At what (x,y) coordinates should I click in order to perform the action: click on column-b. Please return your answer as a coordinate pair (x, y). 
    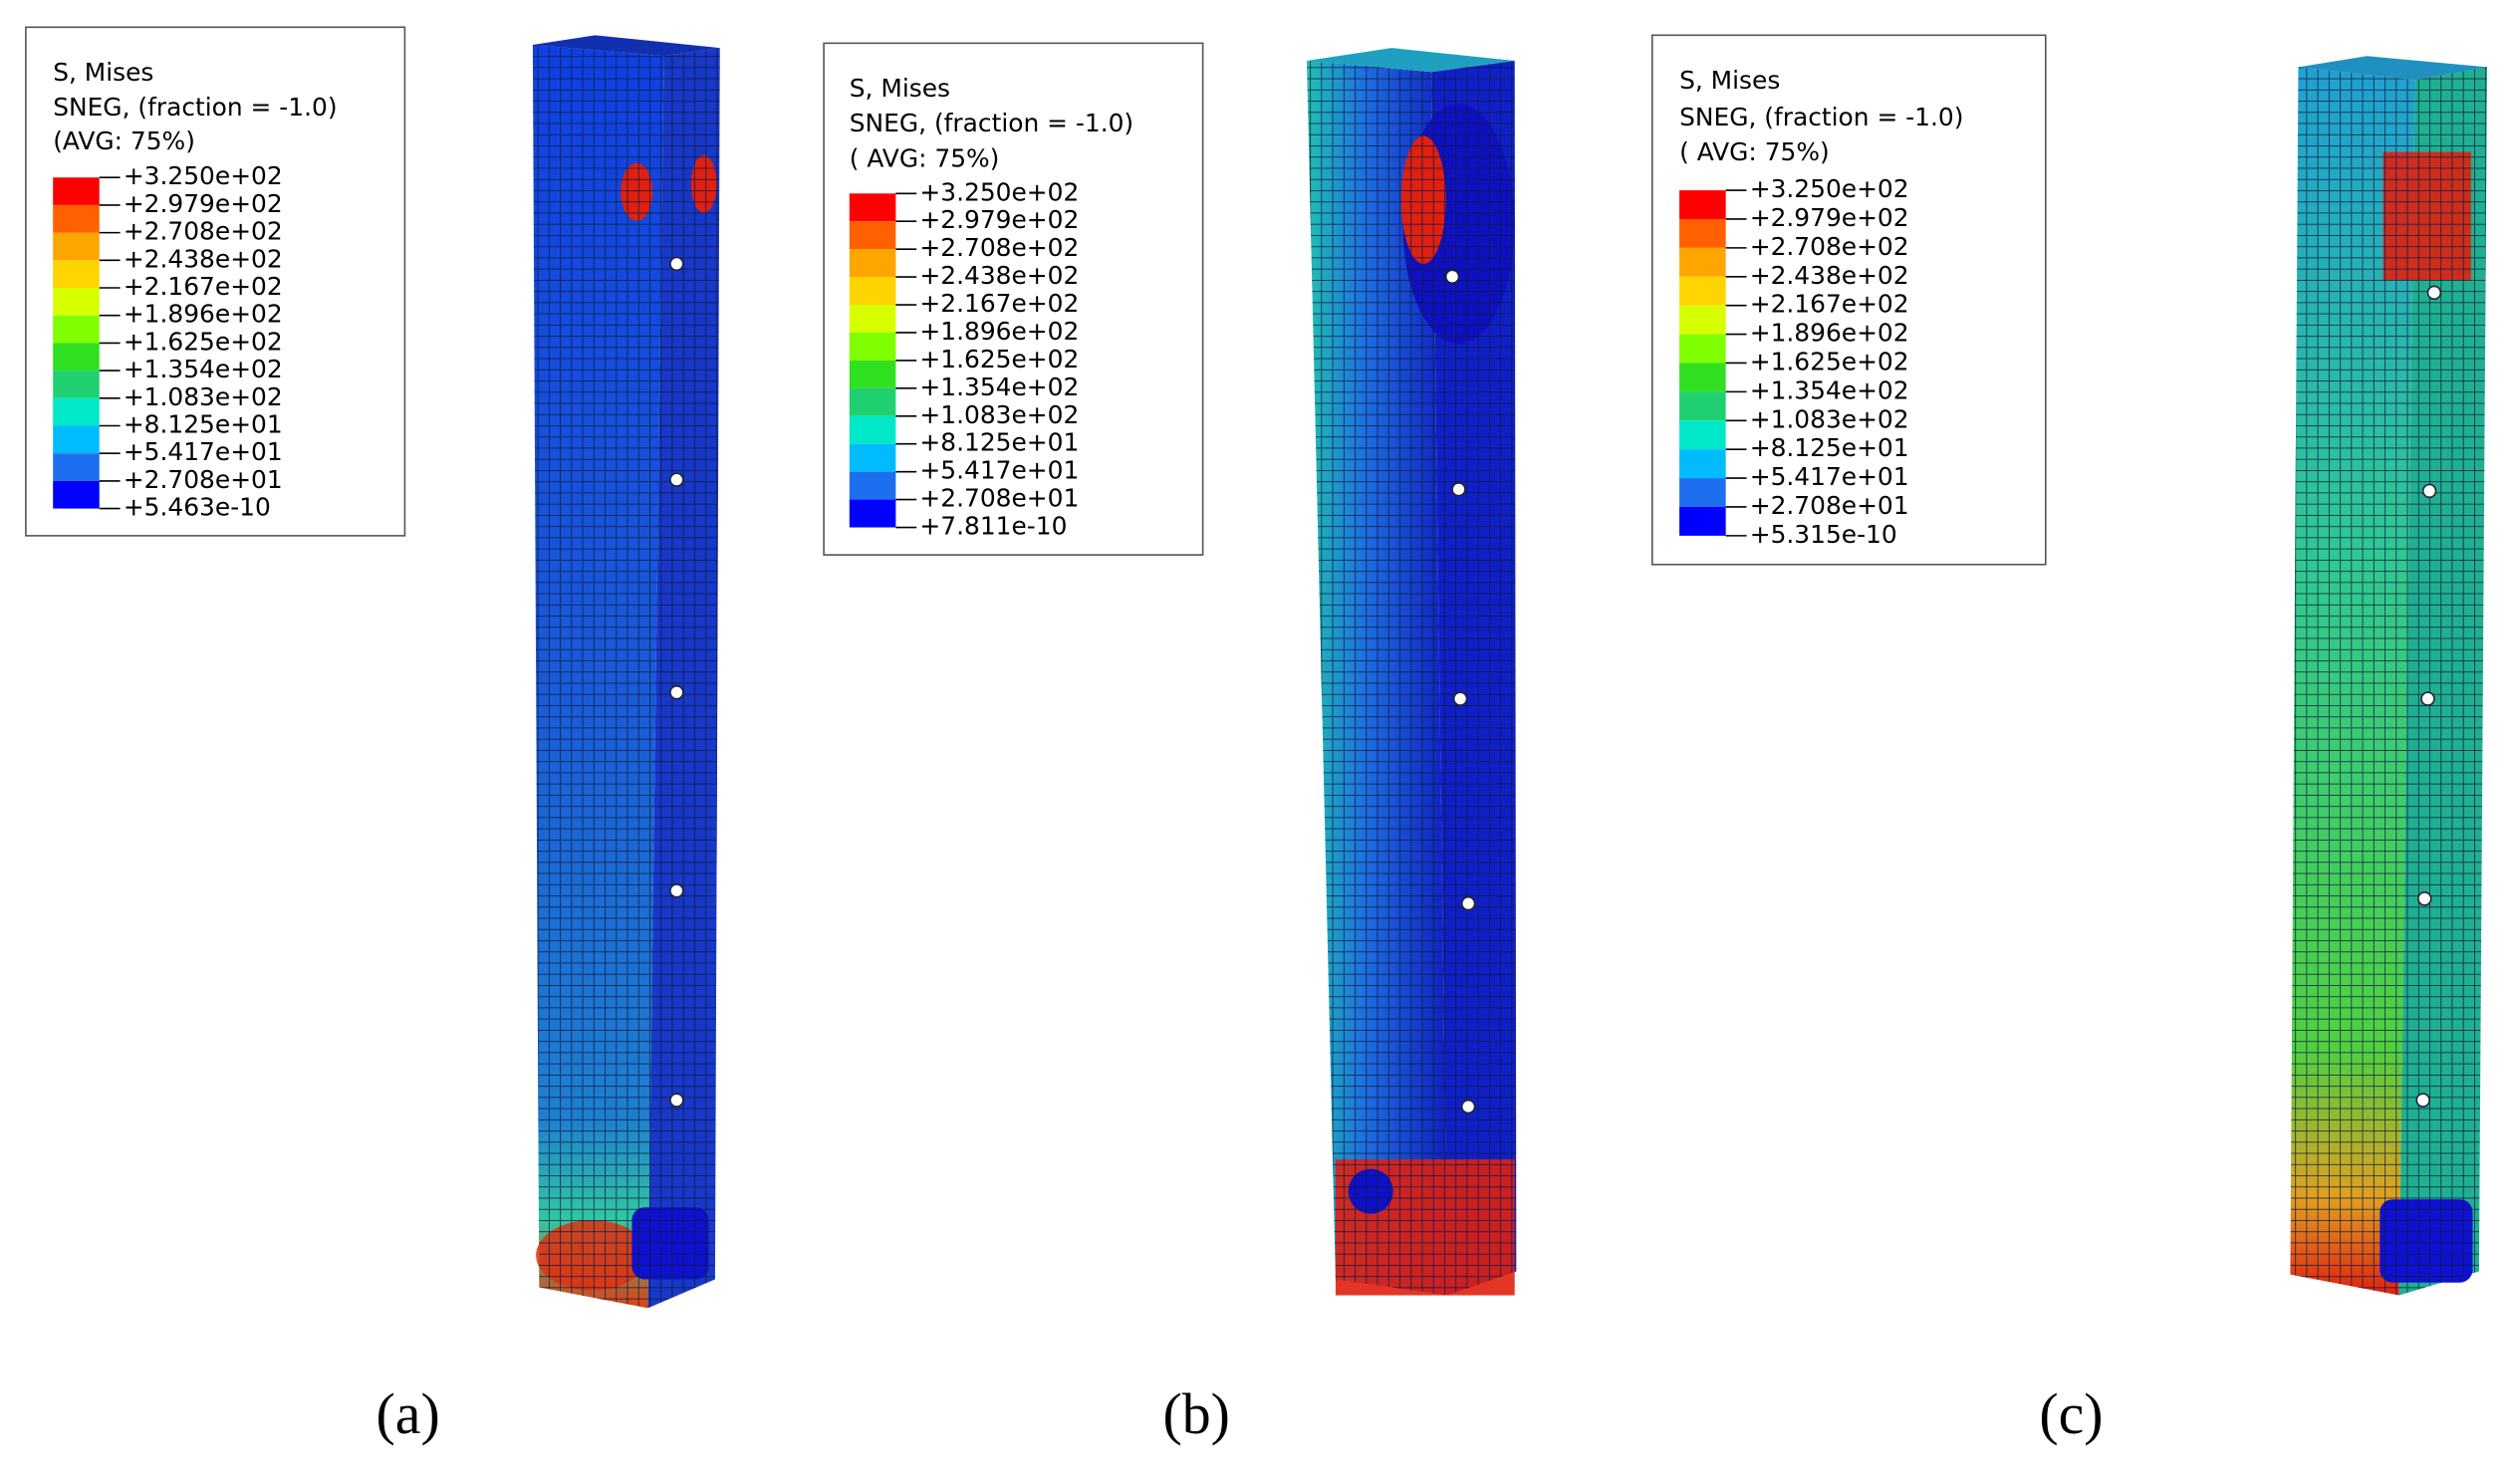
    Looking at the image, I should click on (1411, 672).